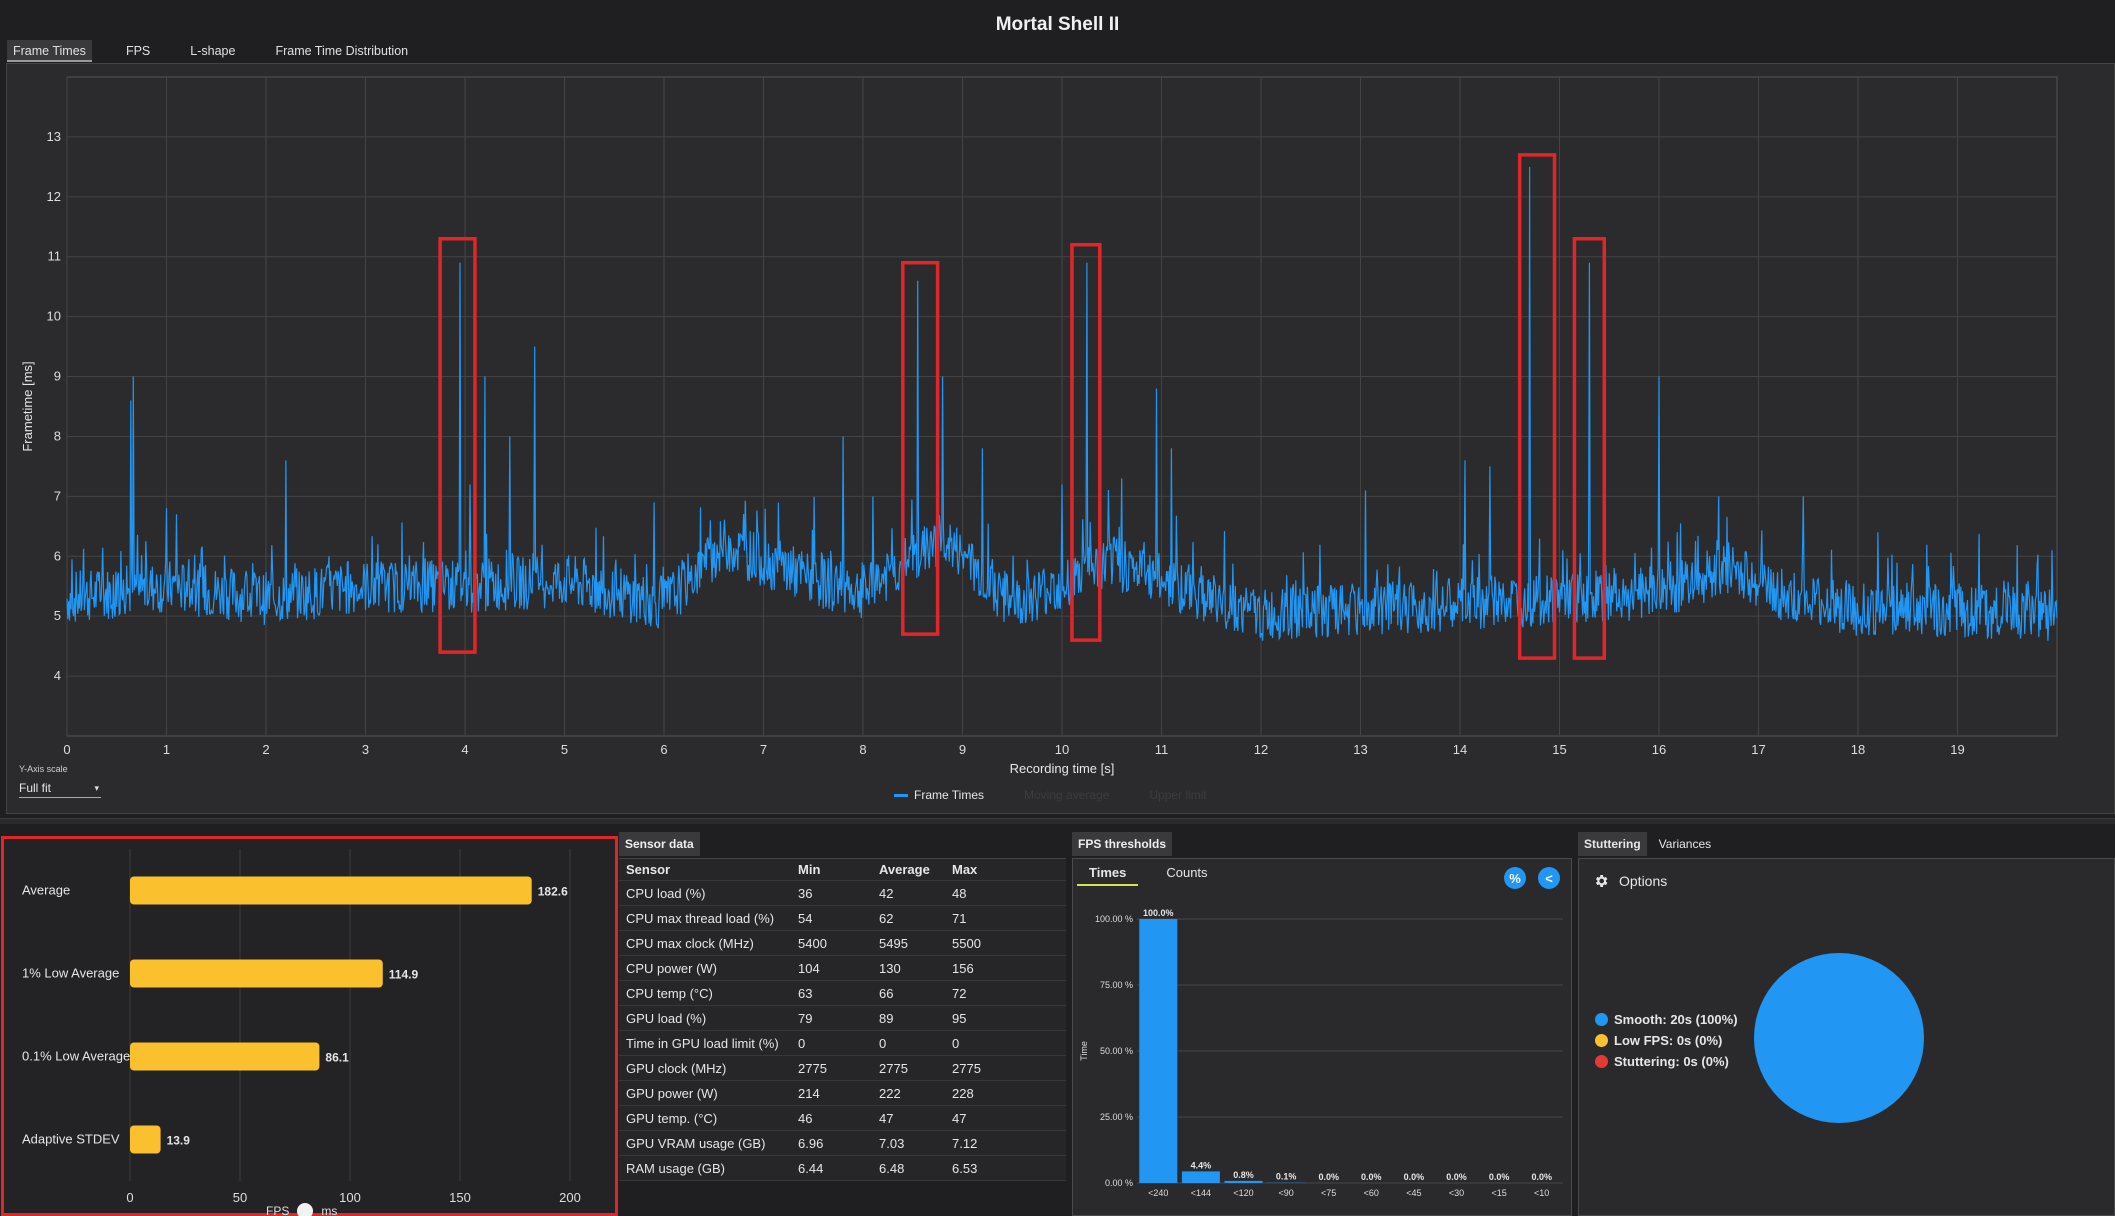 The height and width of the screenshot is (1216, 2115). What do you see at coordinates (1201, 1165) in the screenshot?
I see `threshold-value-label: 4.4%` at bounding box center [1201, 1165].